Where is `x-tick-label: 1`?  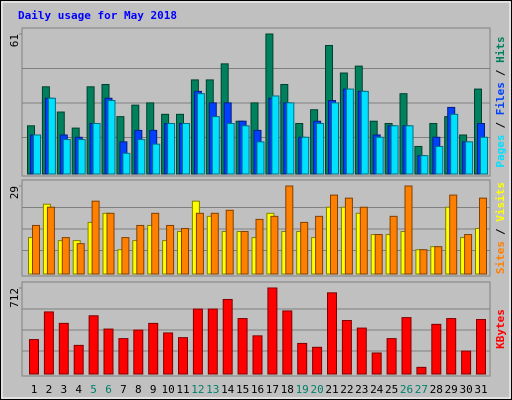 x-tick-label: 1 is located at coordinates (34, 389).